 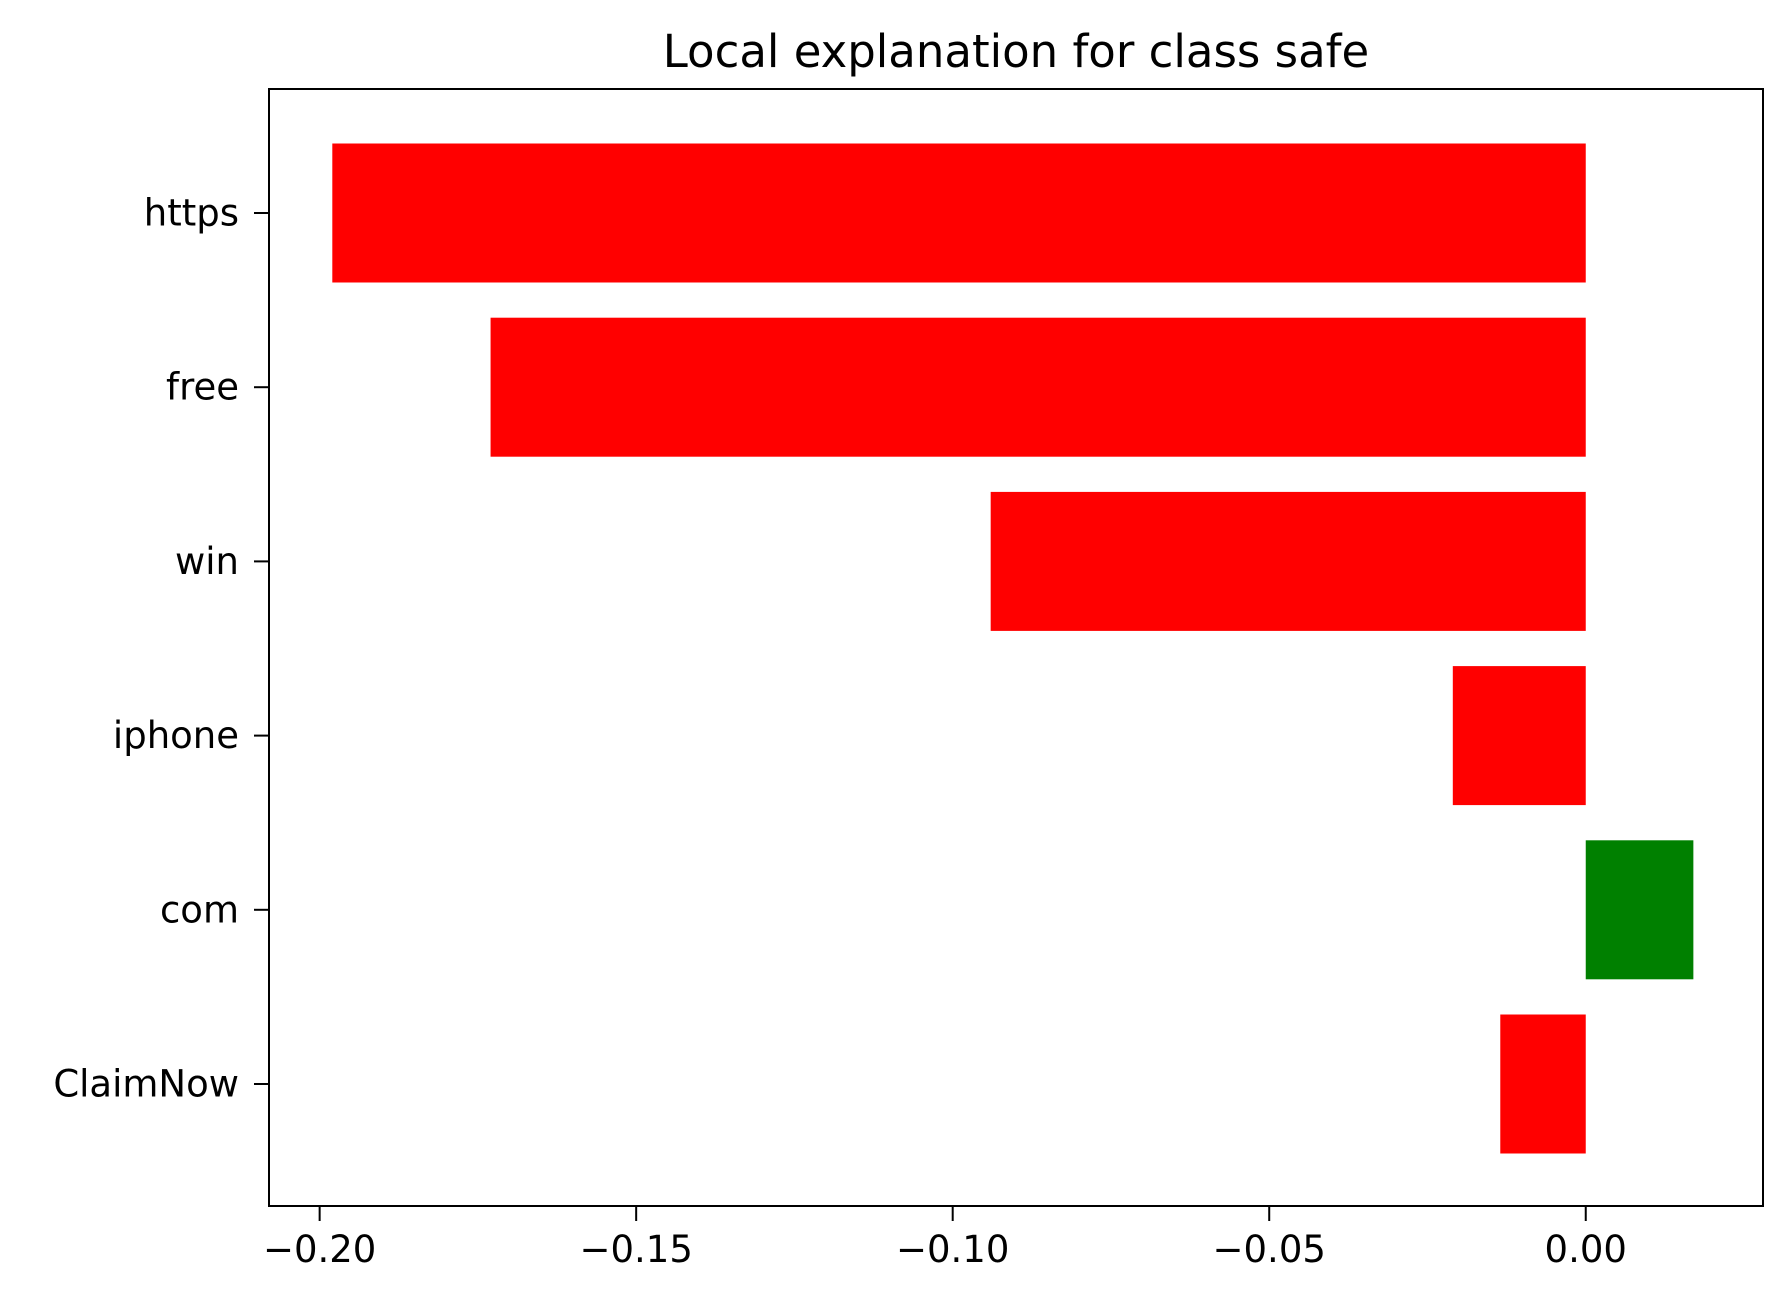 What do you see at coordinates (1639, 910) in the screenshot?
I see `bar-com` at bounding box center [1639, 910].